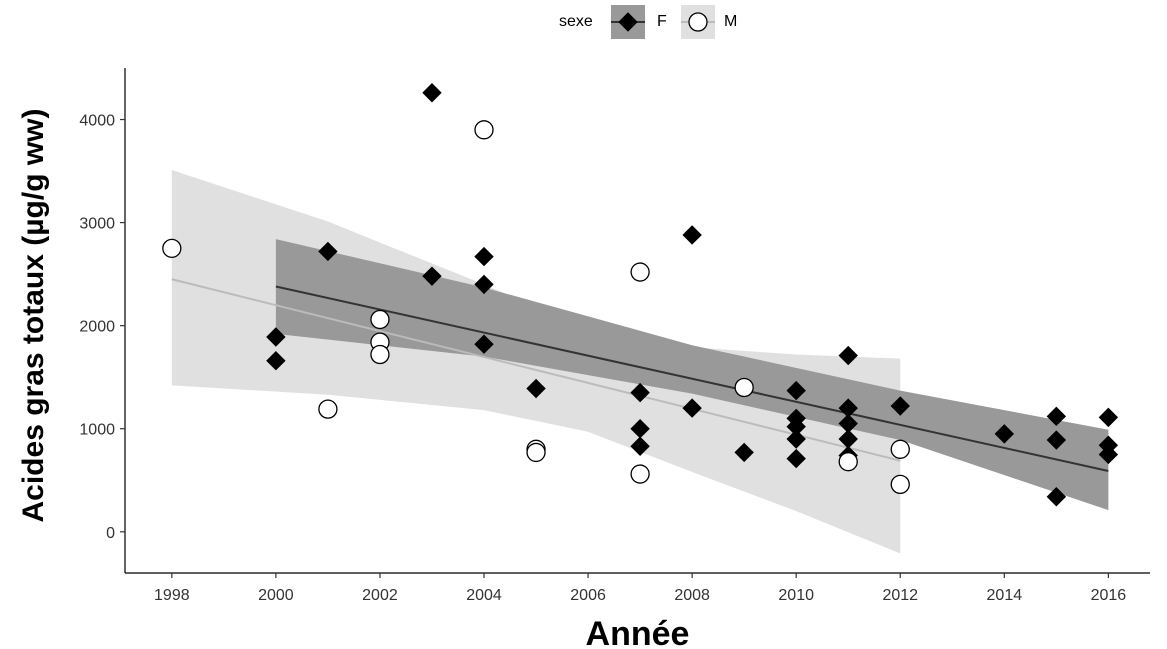  Describe the element at coordinates (97, 327) in the screenshot. I see `y-tick-label: 2000` at that location.